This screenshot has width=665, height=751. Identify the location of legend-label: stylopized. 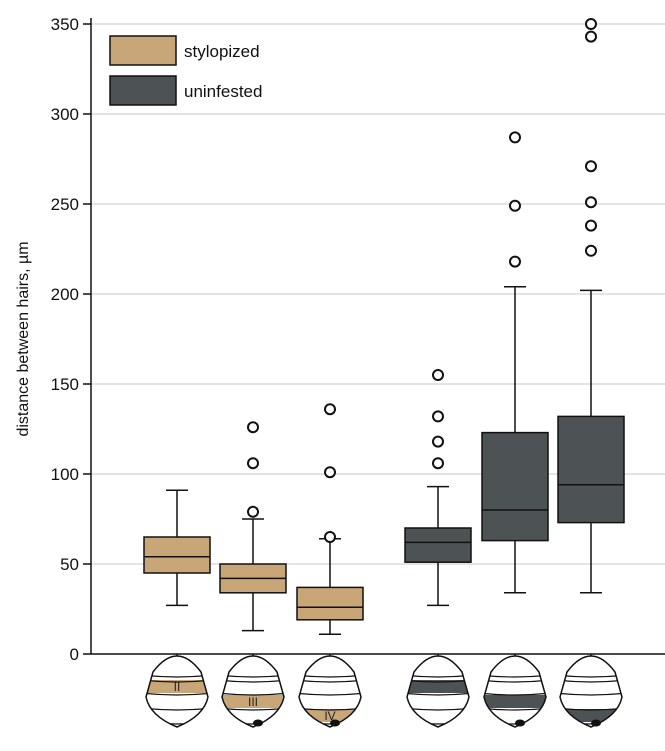
(222, 51).